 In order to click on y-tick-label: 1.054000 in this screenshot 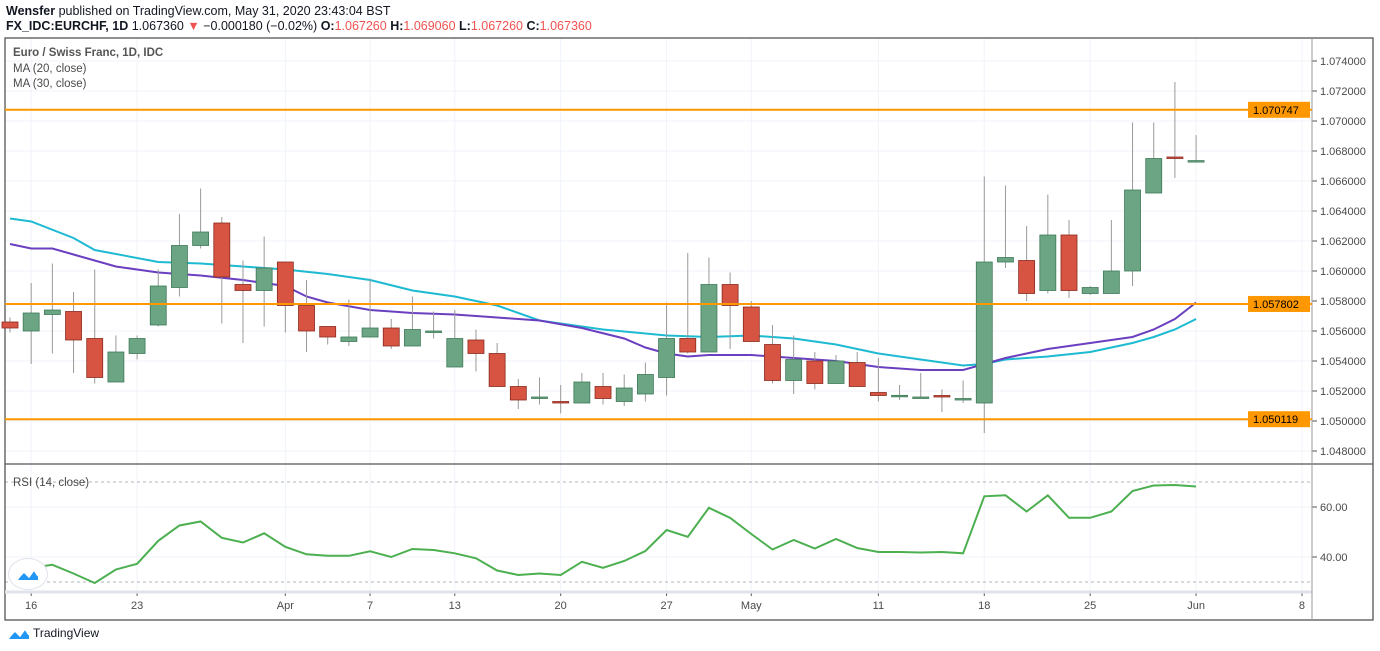, I will do `click(1343, 362)`.